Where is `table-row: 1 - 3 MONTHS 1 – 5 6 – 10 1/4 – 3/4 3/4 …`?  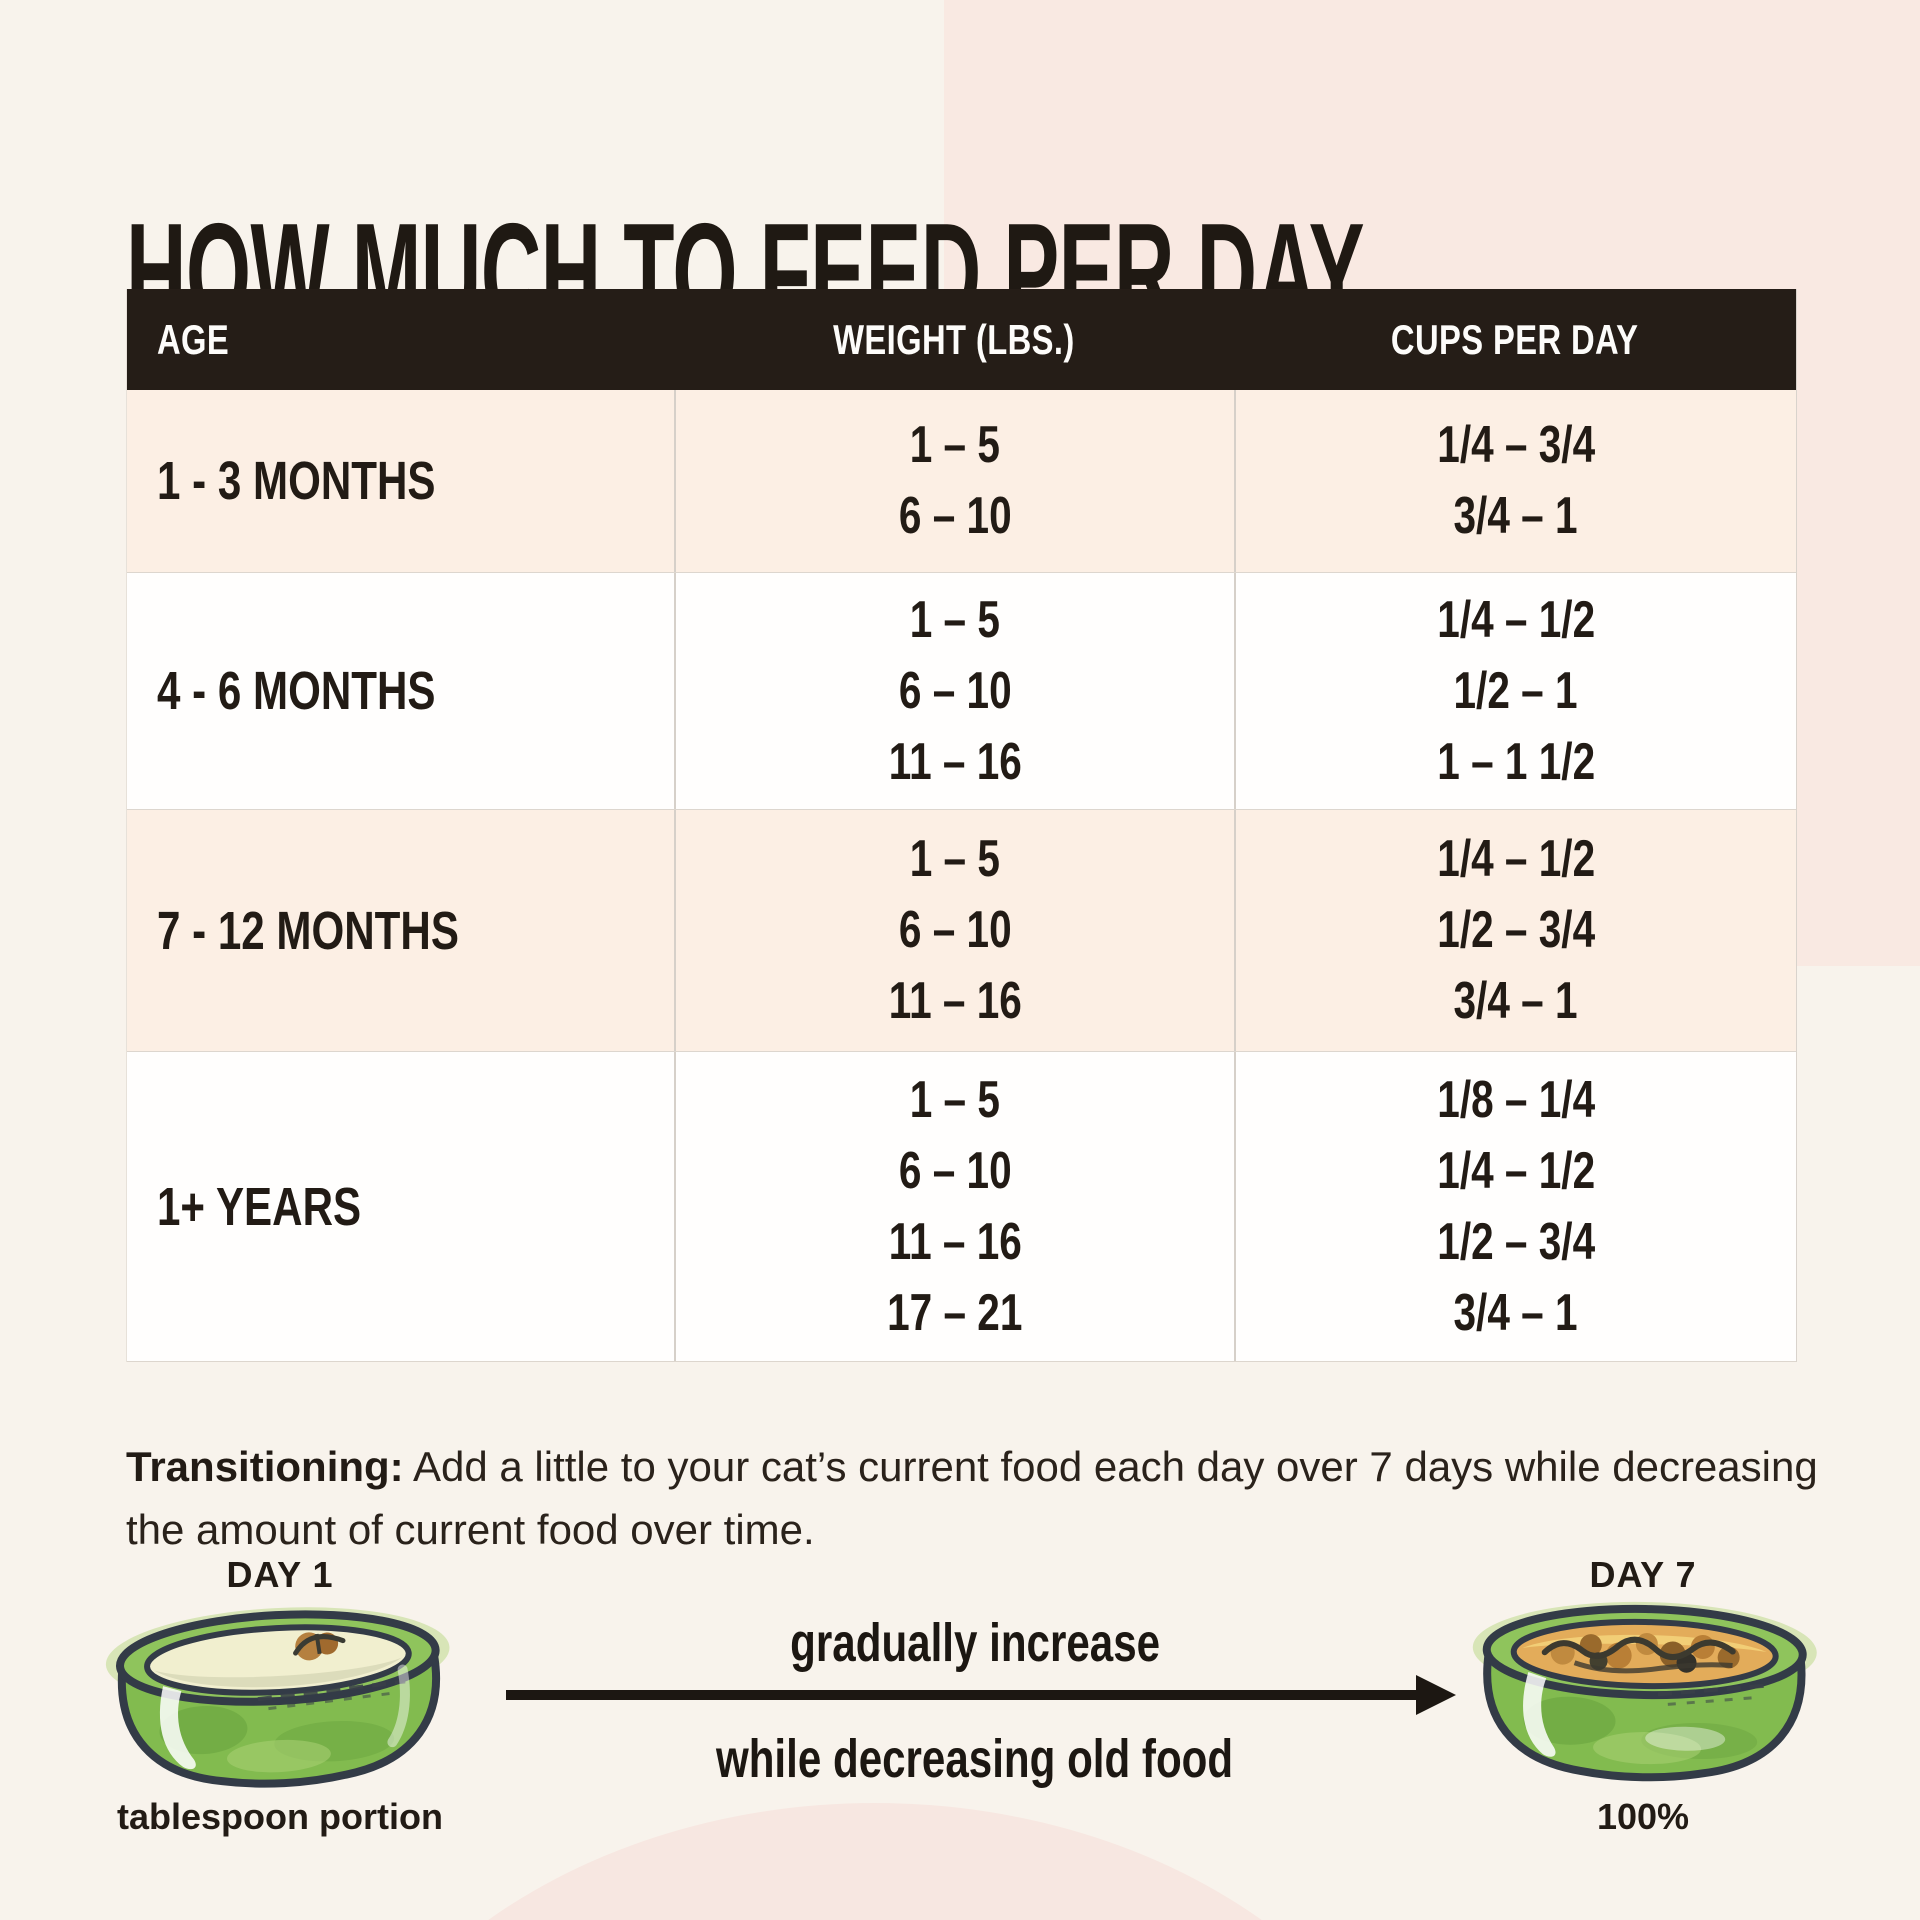
table-row: 1 - 3 MONTHS 1 – 5 6 – 10 1/4 – 3/4 3/4 … is located at coordinates (961, 481).